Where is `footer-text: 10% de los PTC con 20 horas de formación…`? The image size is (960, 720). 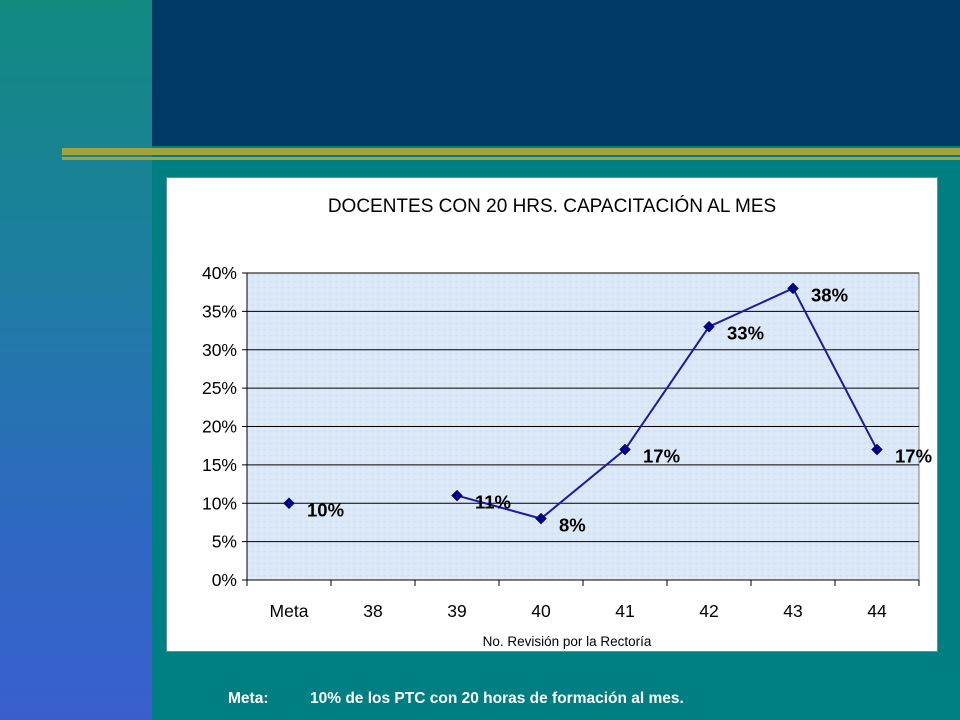
footer-text: 10% de los PTC con 20 horas de formación… is located at coordinates (497, 698).